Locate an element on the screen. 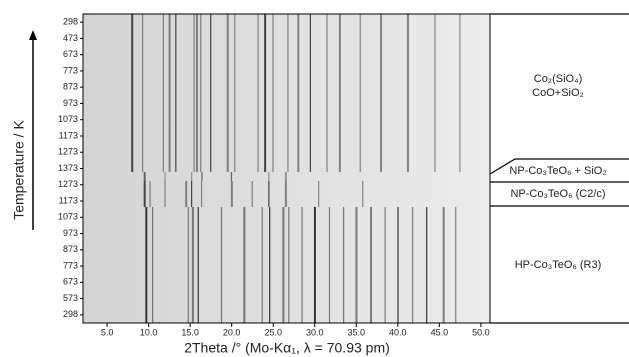  x-tick-label: 50.0 is located at coordinates (481, 332).